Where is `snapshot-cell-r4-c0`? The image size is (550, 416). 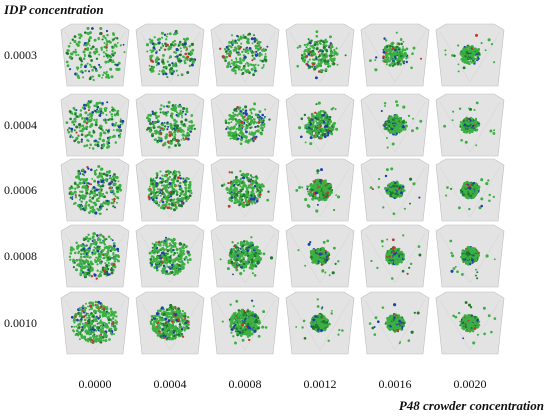 snapshot-cell-r4-c0 is located at coordinates (95, 323).